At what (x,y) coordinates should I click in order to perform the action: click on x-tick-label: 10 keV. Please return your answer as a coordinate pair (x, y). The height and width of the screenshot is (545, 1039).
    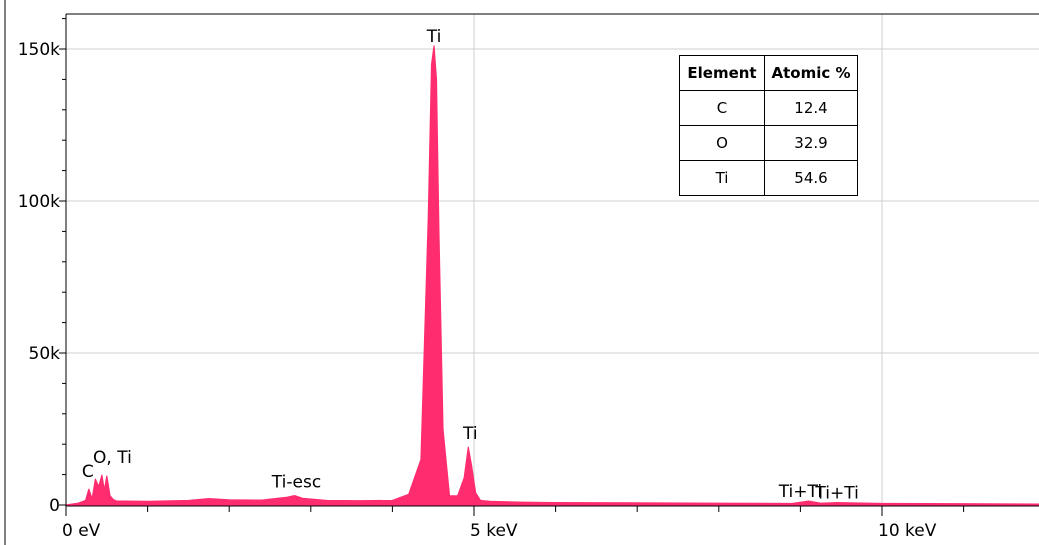
    Looking at the image, I should click on (907, 531).